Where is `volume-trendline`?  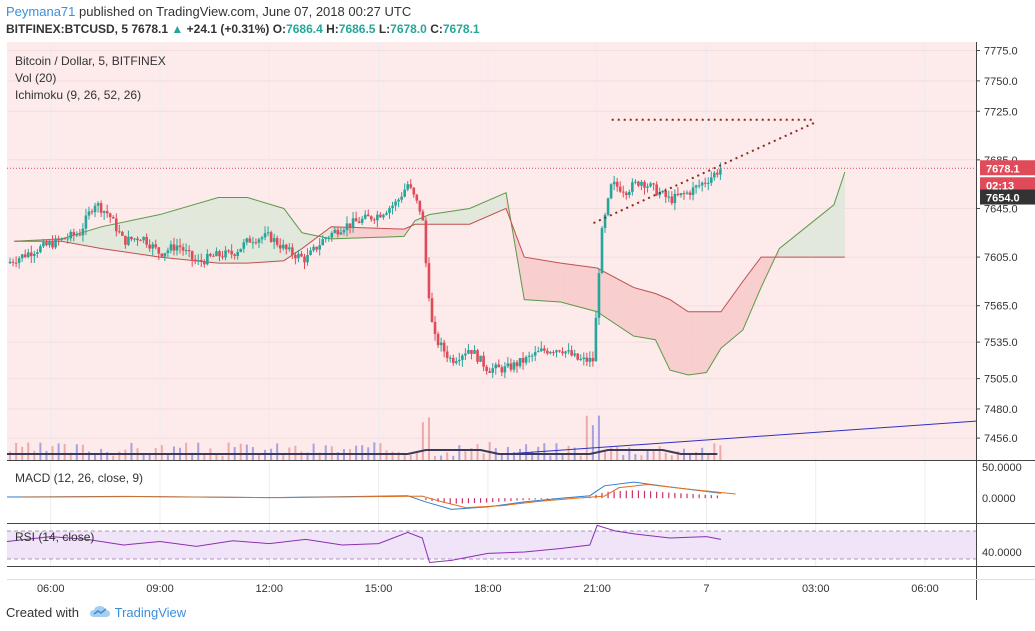
volume-trendline is located at coordinates (741, 437).